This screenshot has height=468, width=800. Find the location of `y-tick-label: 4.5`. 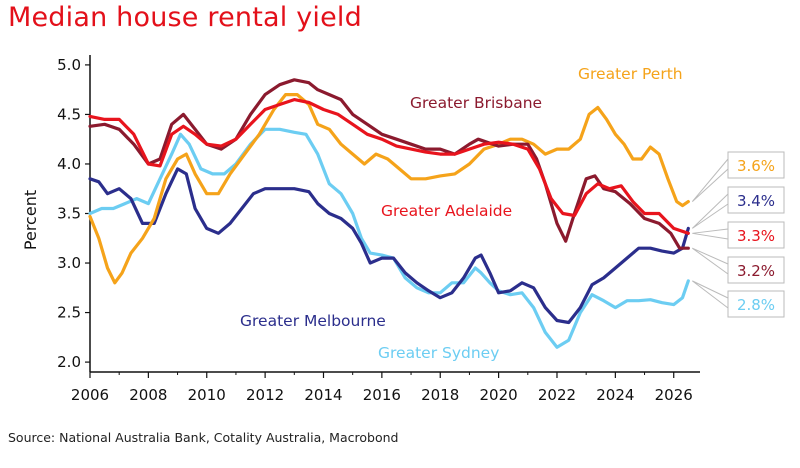

y-tick-label: 4.5 is located at coordinates (69, 114).